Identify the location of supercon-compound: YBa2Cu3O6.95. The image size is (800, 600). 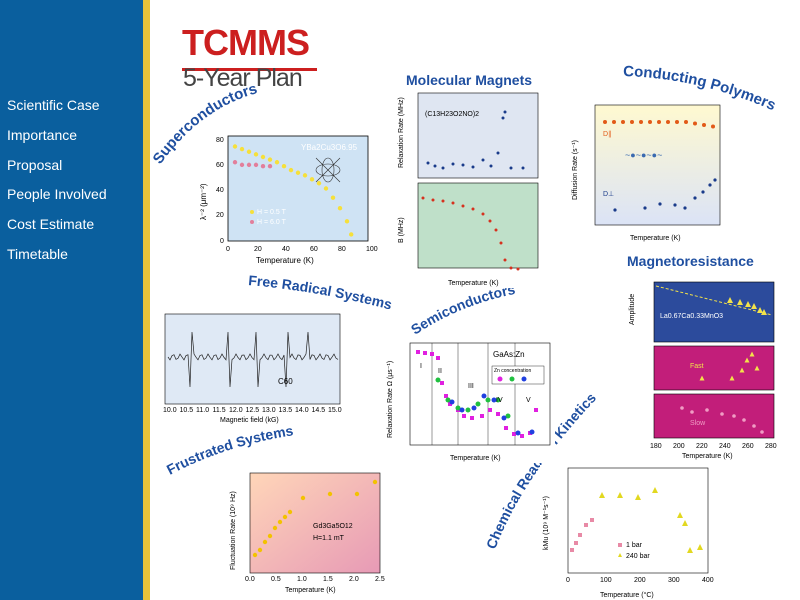
(329, 147).